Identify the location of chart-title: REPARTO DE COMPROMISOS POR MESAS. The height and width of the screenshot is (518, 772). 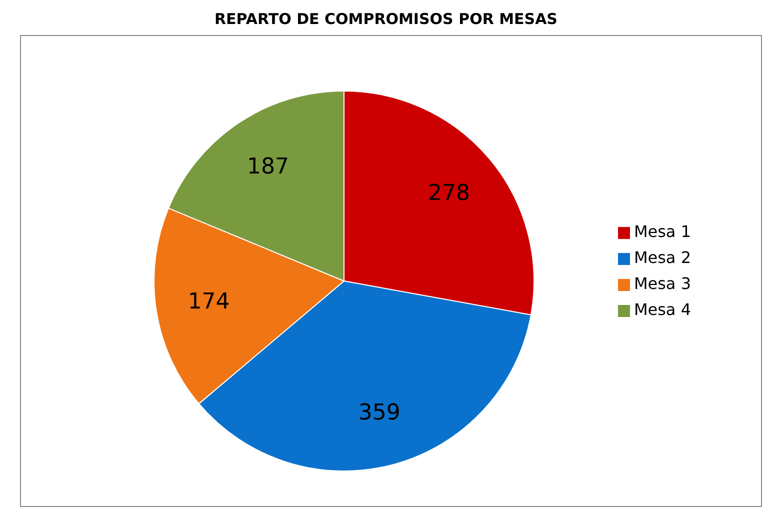
(385, 18).